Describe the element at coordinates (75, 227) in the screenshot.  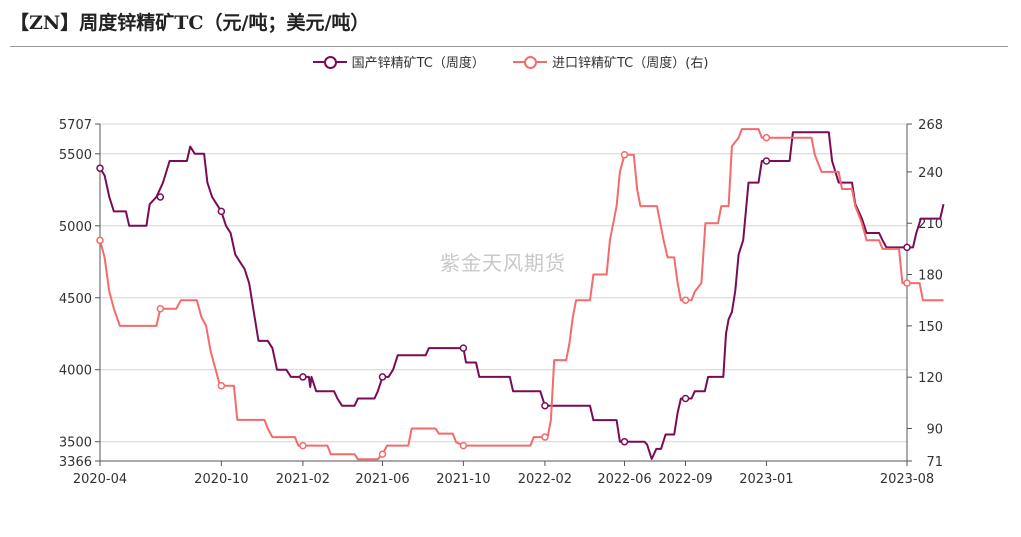
I see `y-left-tick-label: 5000` at that location.